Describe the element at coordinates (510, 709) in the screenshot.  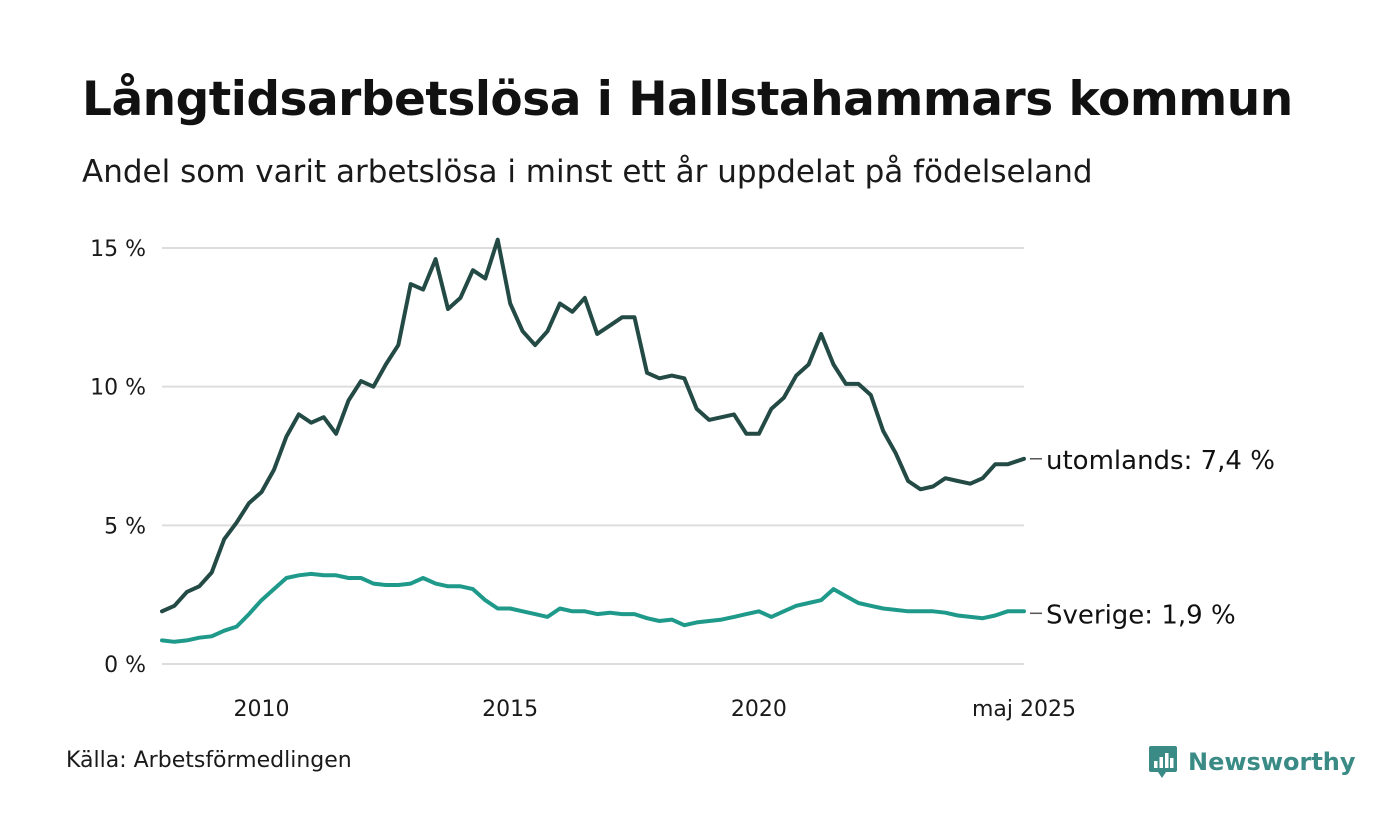
I see `x-tick-label: 2015` at that location.